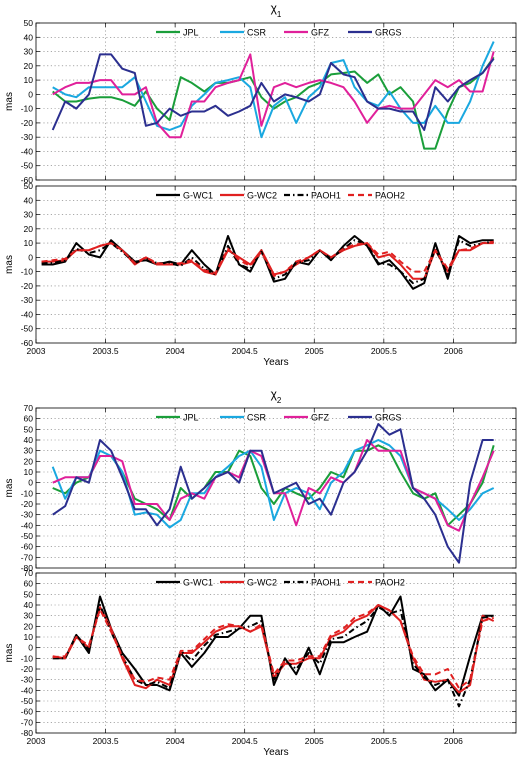  I want to click on series-line-paoh1, so click(273, 656).